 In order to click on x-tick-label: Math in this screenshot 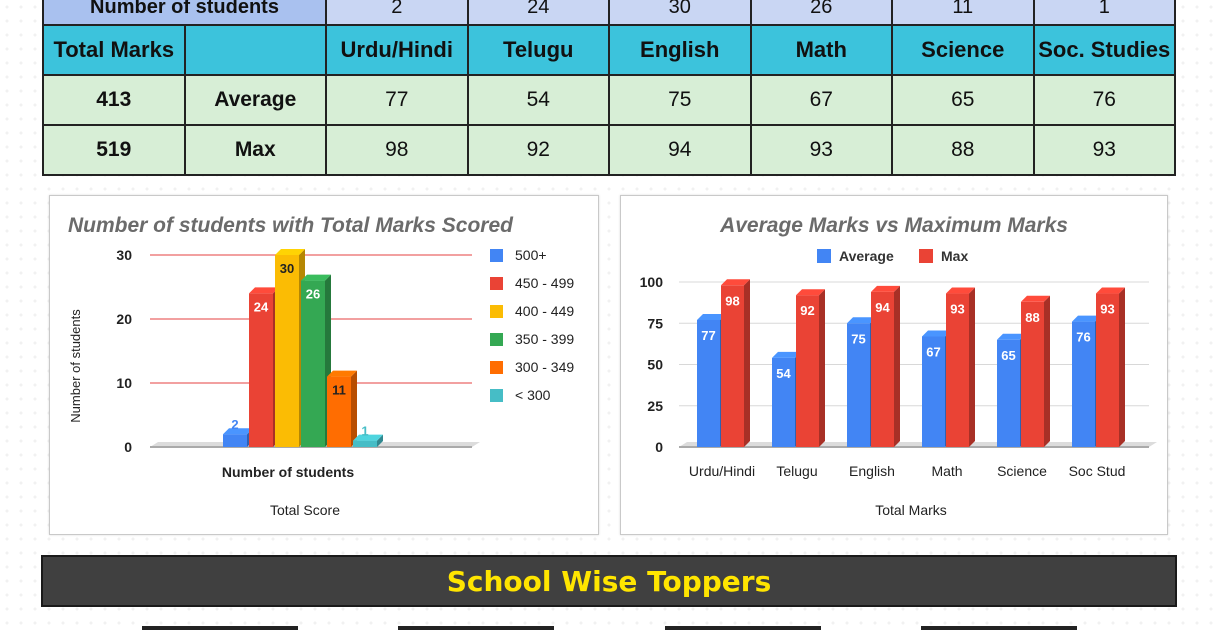, I will do `click(946, 471)`.